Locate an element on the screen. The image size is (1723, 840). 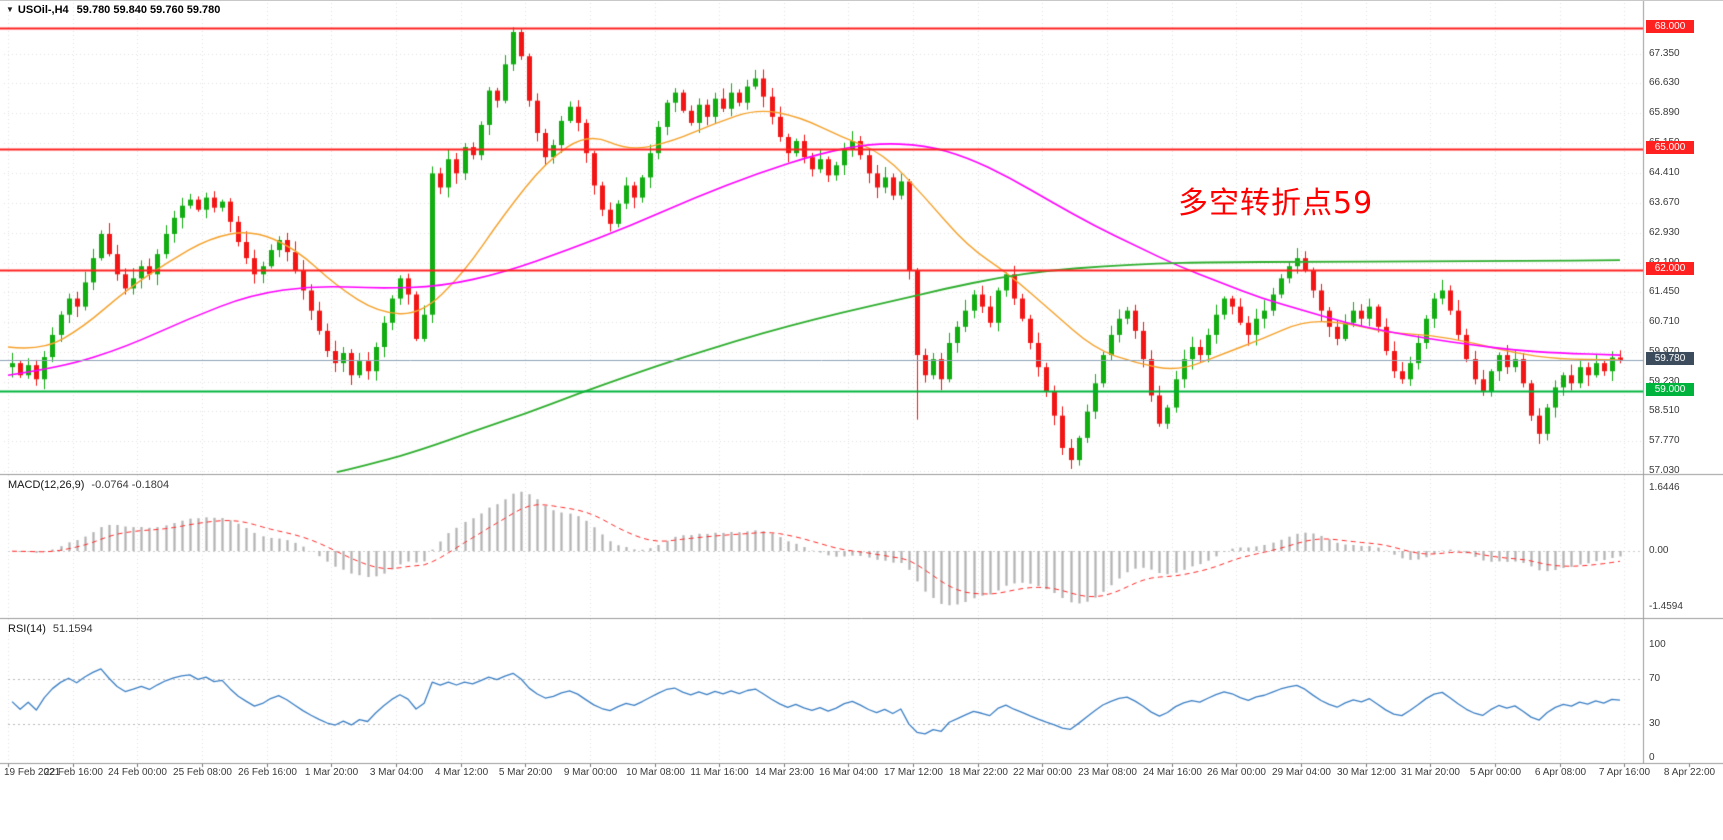
chart-marker-icon: ▼ is located at coordinates (10, 9).